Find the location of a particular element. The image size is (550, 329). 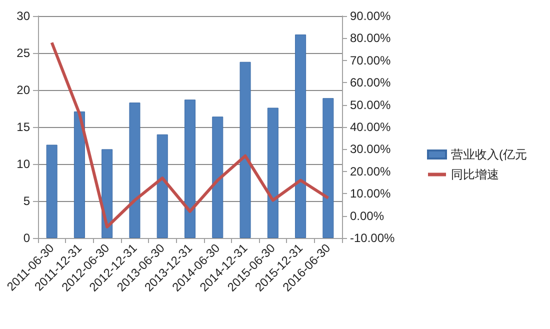

y-tick-label: 30 is located at coordinates (23, 16).